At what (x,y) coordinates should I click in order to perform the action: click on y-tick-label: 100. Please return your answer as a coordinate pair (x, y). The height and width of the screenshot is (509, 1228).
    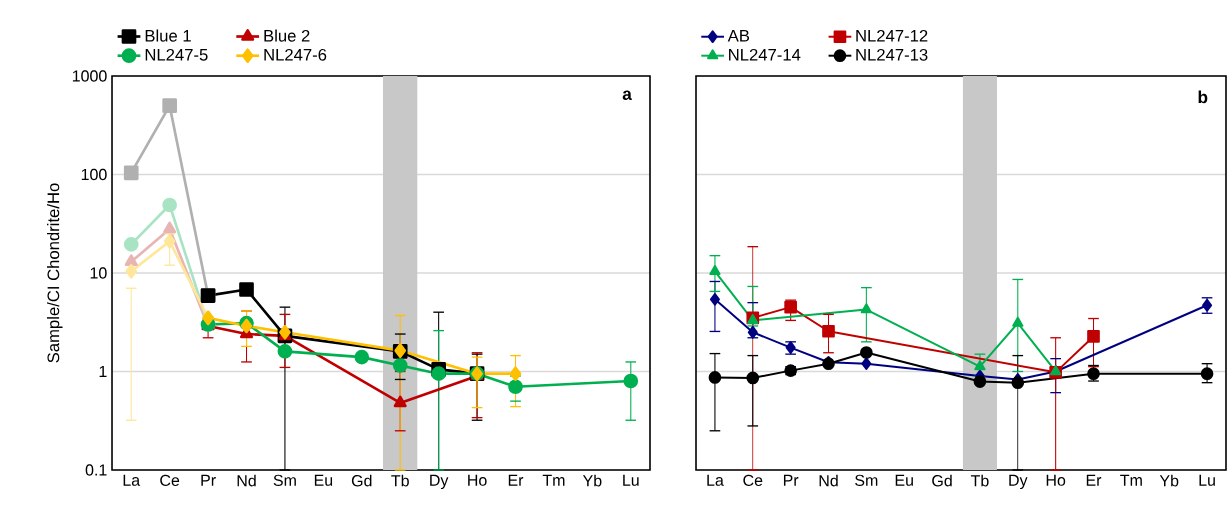
    Looking at the image, I should click on (94, 174).